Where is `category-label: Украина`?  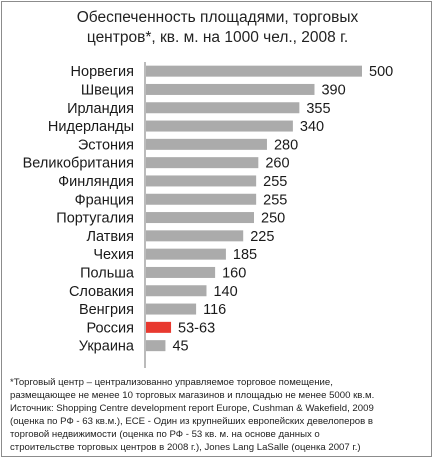
category-label: Украина is located at coordinates (107, 347).